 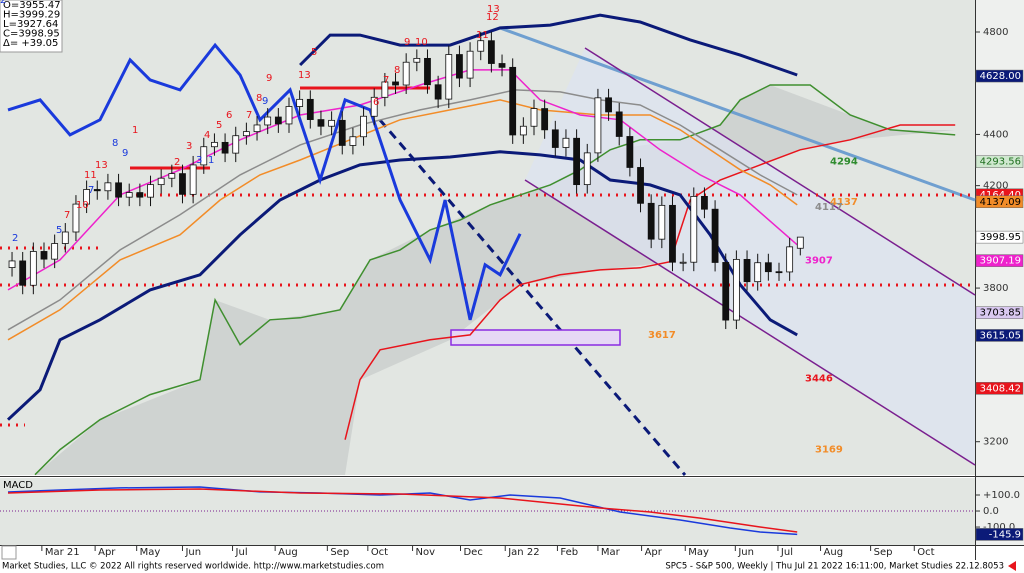 I want to click on price-box-label: 3703.85, so click(x=1000, y=313).